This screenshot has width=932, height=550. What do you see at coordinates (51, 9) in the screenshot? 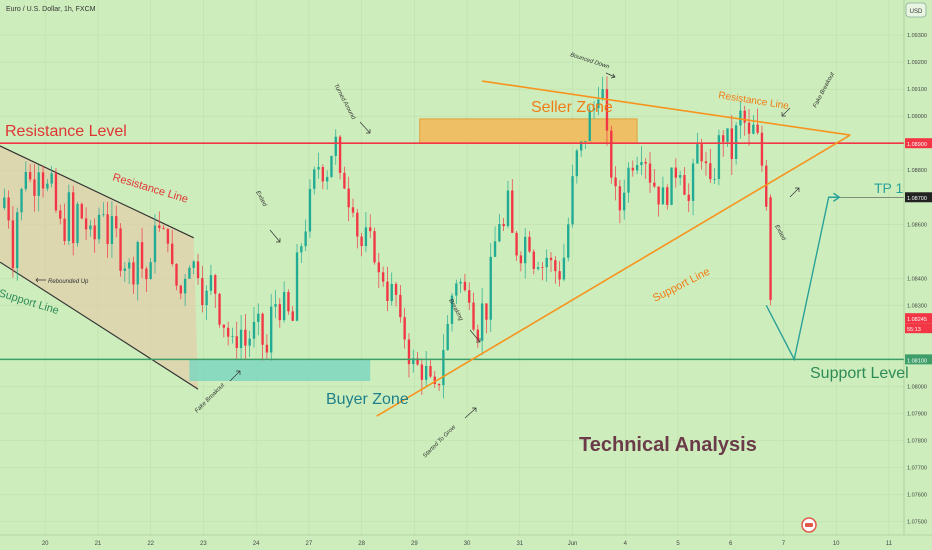
I see `symbol-title: Euro / U.S. Dollar, 1h, FXCM` at bounding box center [51, 9].